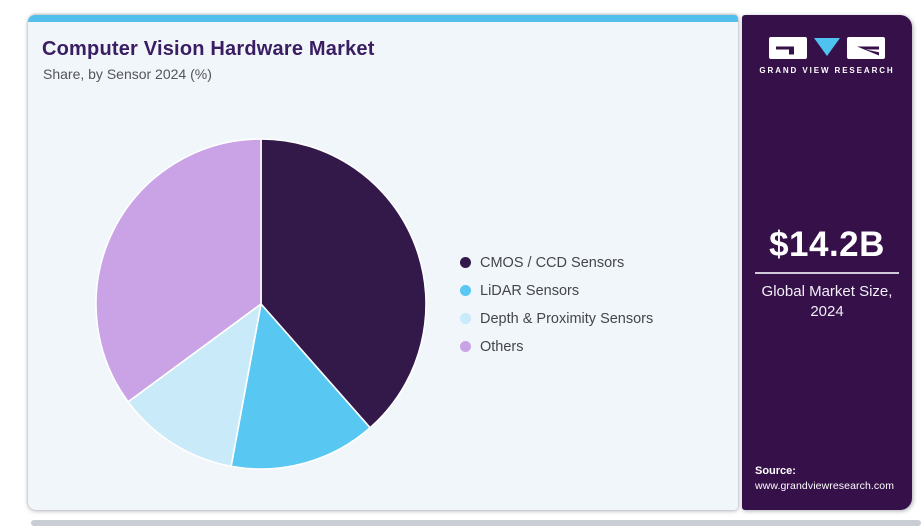  I want to click on card-accent-bar, so click(383, 18).